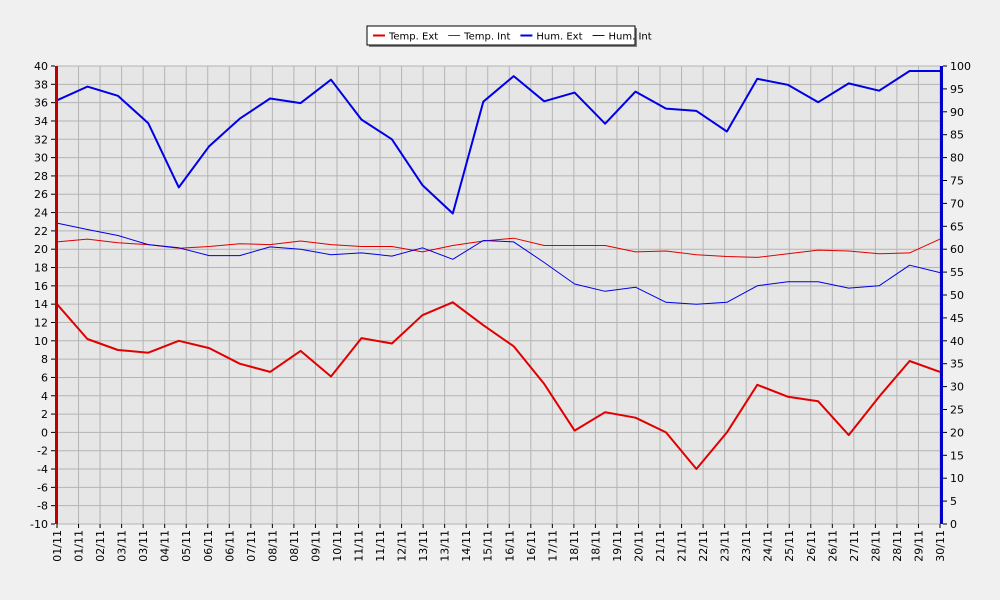 The height and width of the screenshot is (600, 1000). What do you see at coordinates (957, 341) in the screenshot?
I see `right-tick-label: 40` at bounding box center [957, 341].